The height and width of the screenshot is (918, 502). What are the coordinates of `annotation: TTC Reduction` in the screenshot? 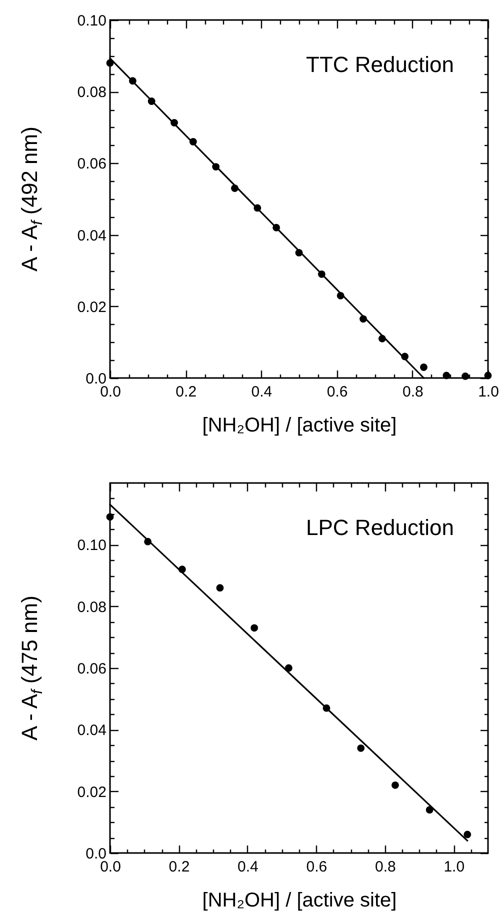 It's located at (380, 64).